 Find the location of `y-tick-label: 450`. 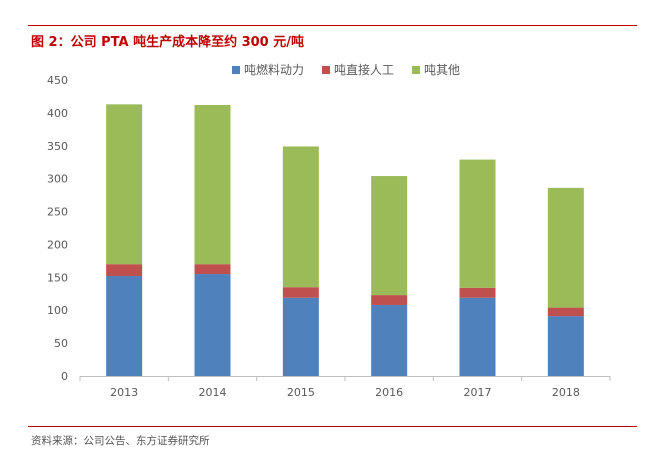

y-tick-label: 450 is located at coordinates (57, 80).